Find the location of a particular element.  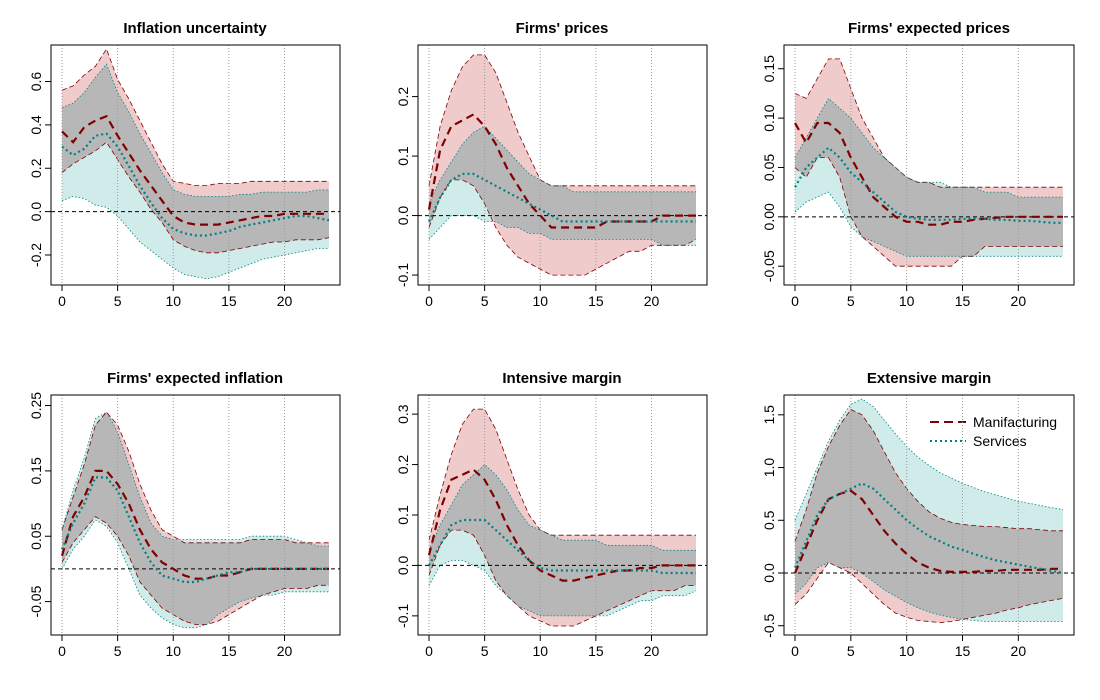

y-tick-label: -0.2 is located at coordinates (36, 255).